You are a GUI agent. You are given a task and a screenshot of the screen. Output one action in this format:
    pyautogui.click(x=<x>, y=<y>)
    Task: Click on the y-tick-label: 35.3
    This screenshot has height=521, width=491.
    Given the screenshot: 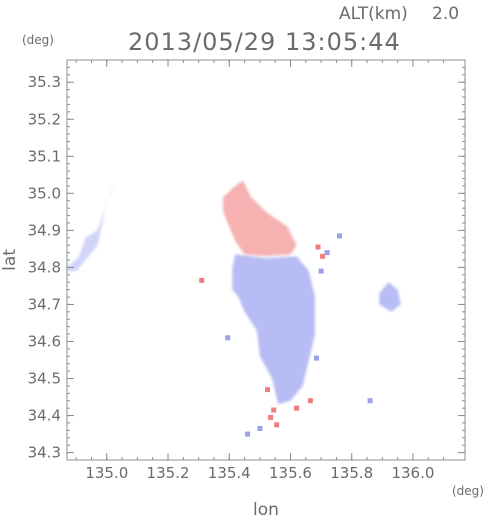 What is the action you would take?
    pyautogui.click(x=44, y=82)
    